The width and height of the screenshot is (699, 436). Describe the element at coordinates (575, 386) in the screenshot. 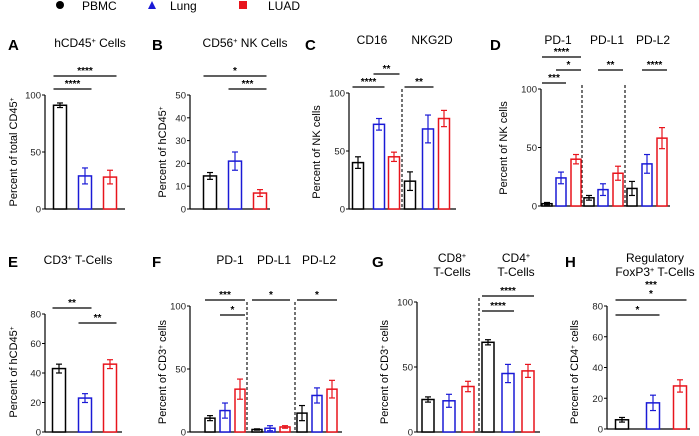

I see `text-segment: Percent of CD4` at that location.